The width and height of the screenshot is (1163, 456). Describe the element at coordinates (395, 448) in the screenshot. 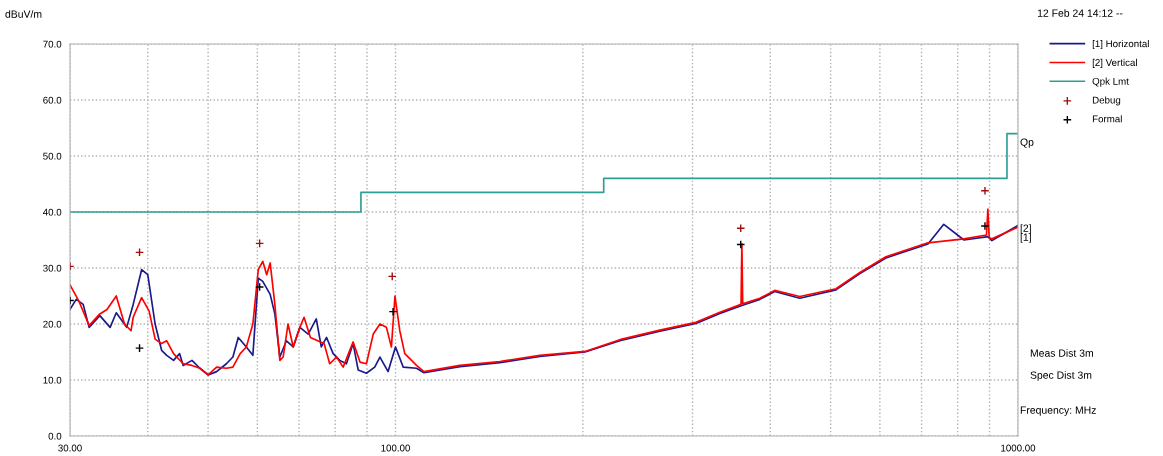

I see `x-tick-label: 100.00` at that location.